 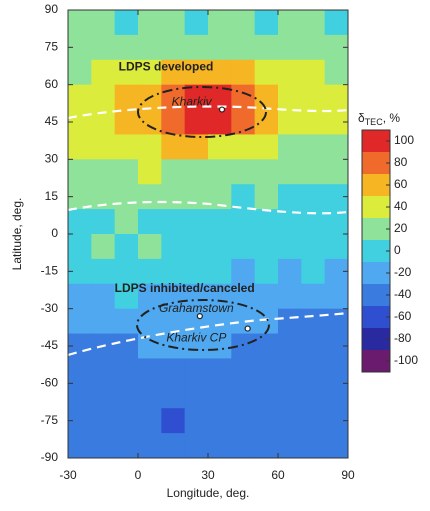 What do you see at coordinates (348, 475) in the screenshot?
I see `x-tick-label: 90` at bounding box center [348, 475].